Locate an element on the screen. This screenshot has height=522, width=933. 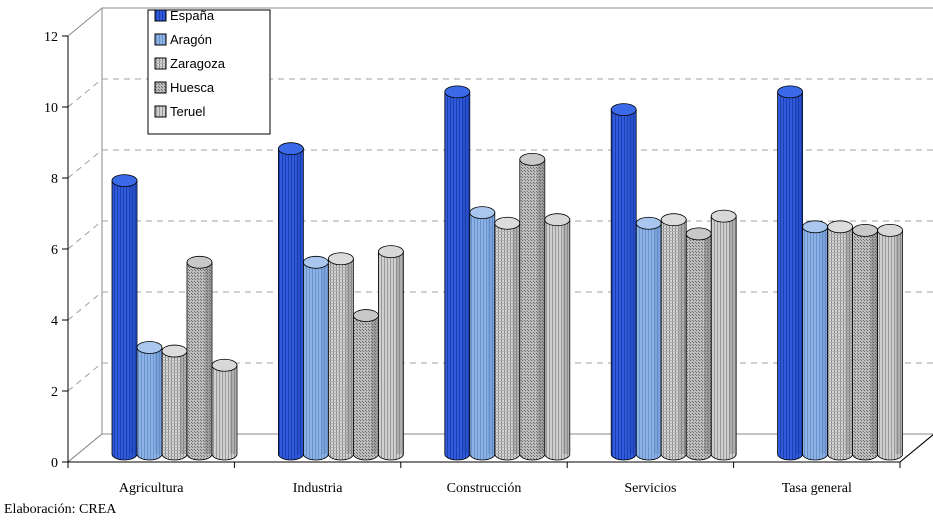
x-tick-label: Agricultura is located at coordinates (151, 488).